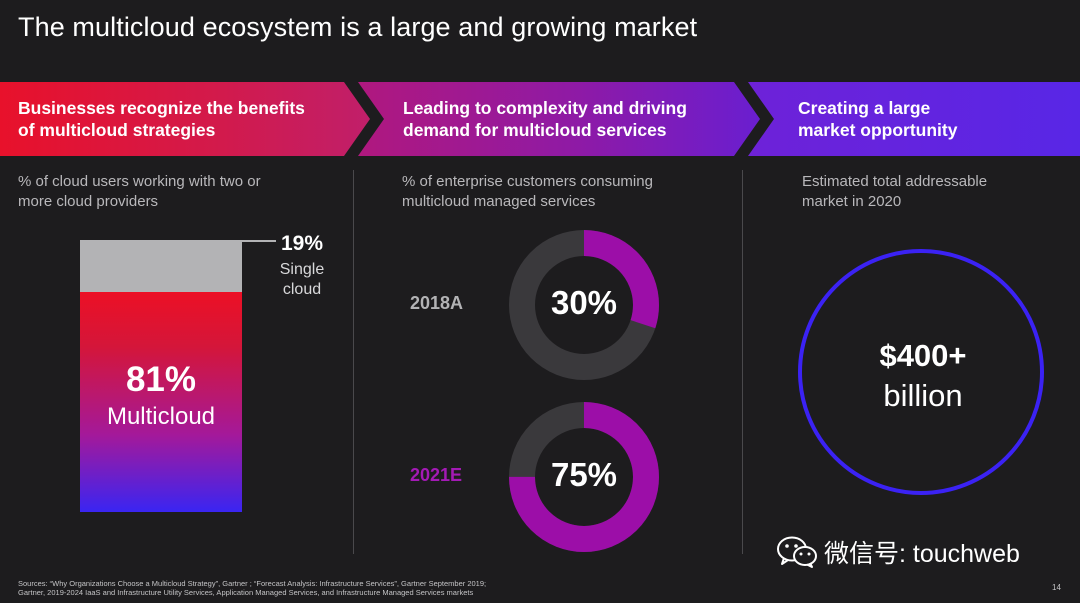 The height and width of the screenshot is (603, 1080). Describe the element at coordinates (797, 552) in the screenshot. I see `wechat-icon` at that location.